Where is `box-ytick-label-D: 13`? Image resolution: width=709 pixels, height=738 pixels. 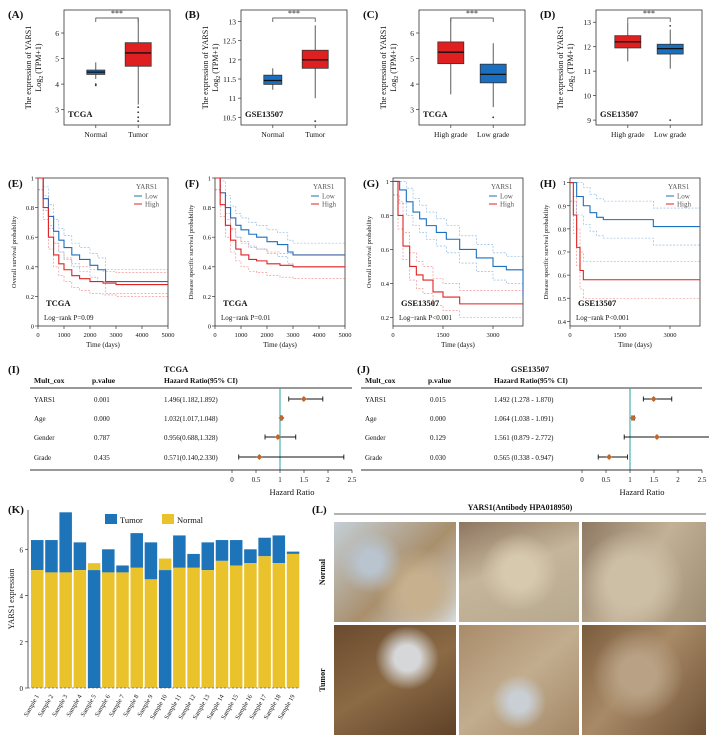 box-ytick-label-D: 13 is located at coordinates (588, 22).